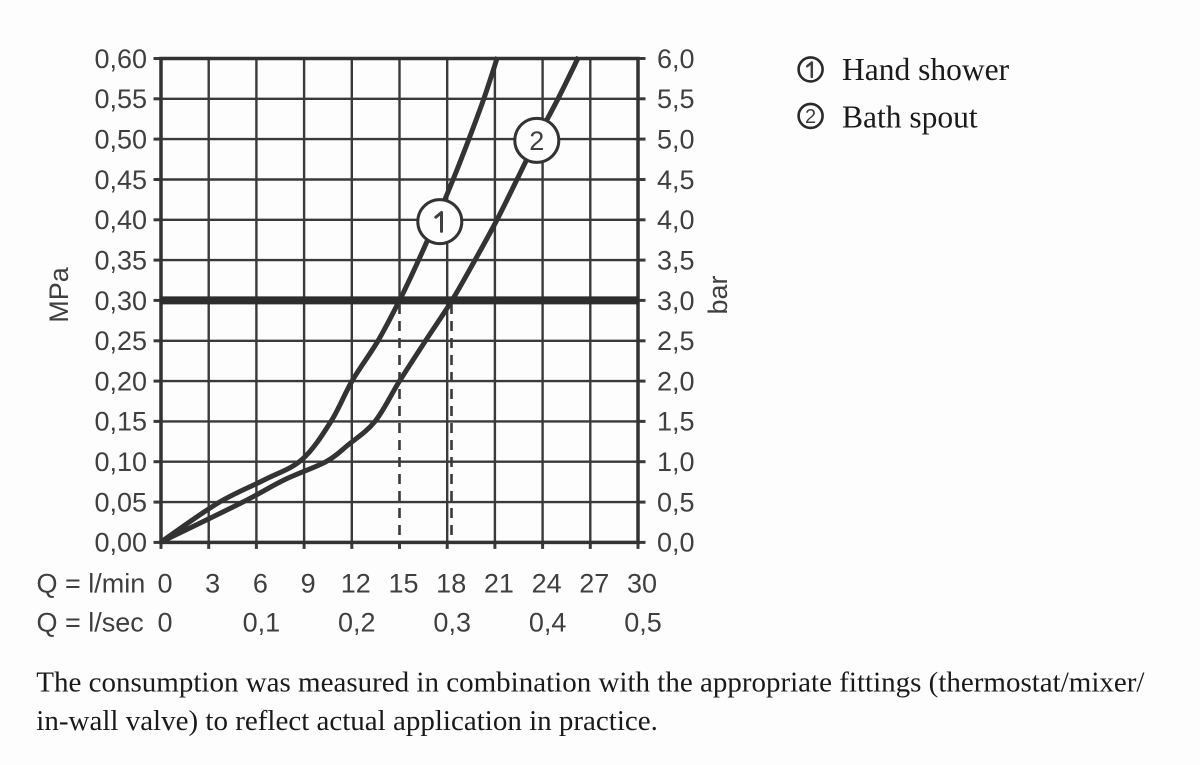 Image resolution: width=1200 pixels, height=765 pixels. I want to click on svg-text: MPa, so click(59, 294).